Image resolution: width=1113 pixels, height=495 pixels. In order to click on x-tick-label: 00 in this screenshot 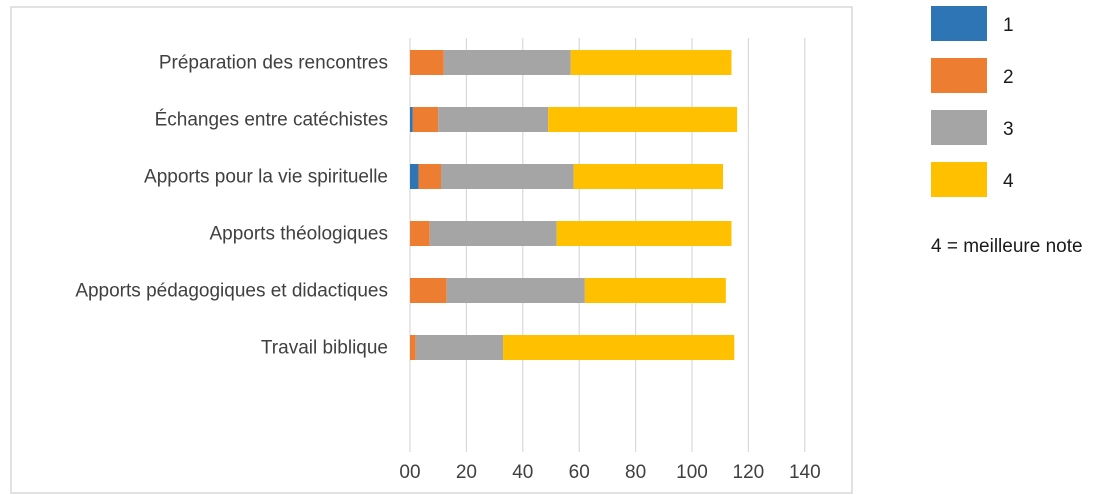, I will do `click(409, 472)`.